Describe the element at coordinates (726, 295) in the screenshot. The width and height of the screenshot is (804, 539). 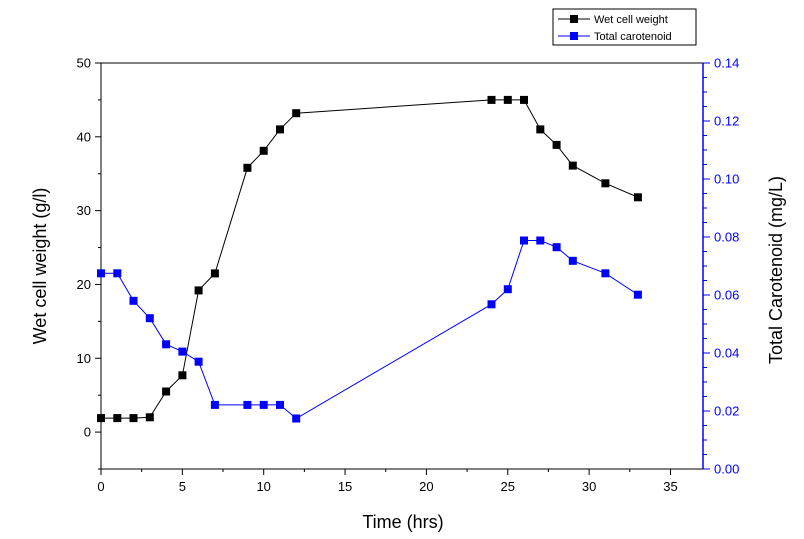
I see `y2-tick-label: 0.06` at that location.